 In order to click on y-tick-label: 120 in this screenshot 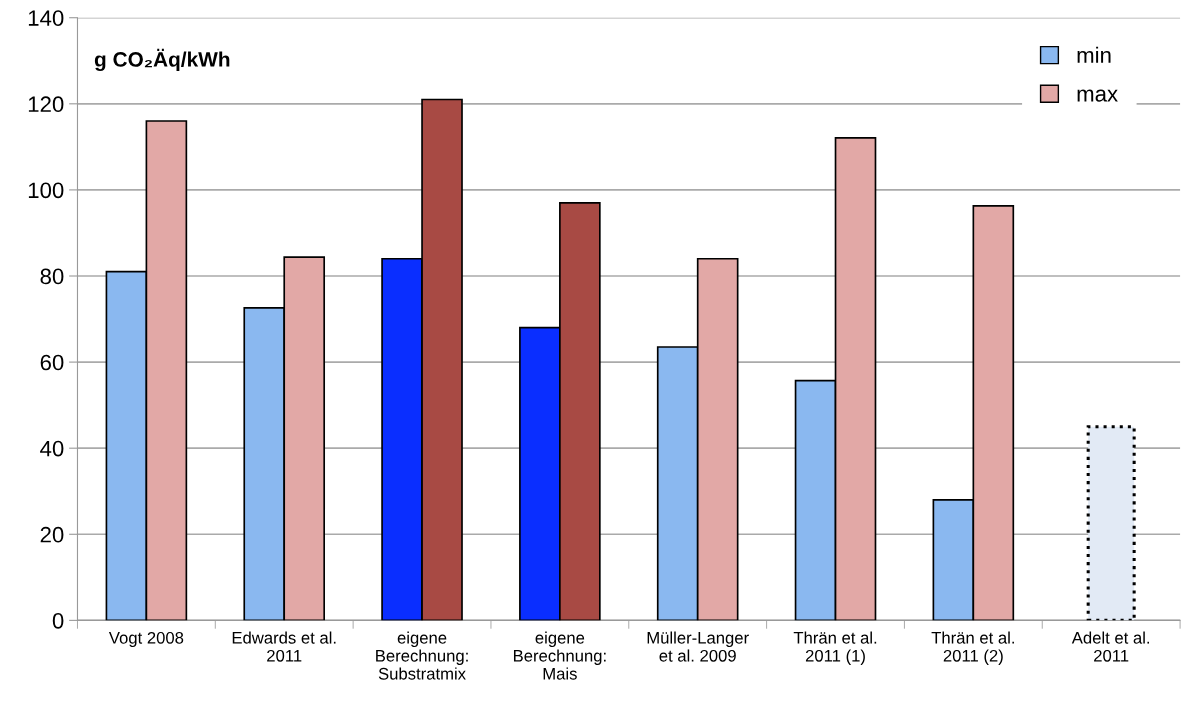, I will do `click(46, 104)`.